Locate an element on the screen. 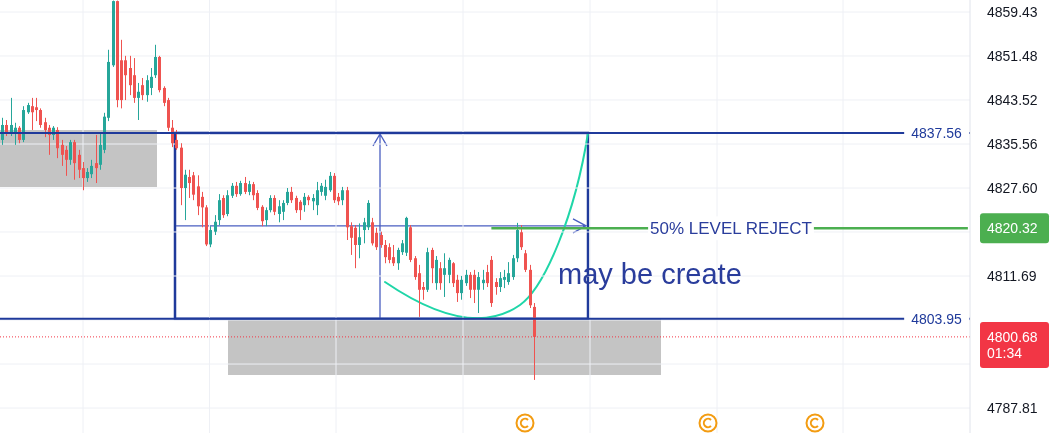 The width and height of the screenshot is (1063, 433). y-tick-label: 4811.69 is located at coordinates (1012, 275).